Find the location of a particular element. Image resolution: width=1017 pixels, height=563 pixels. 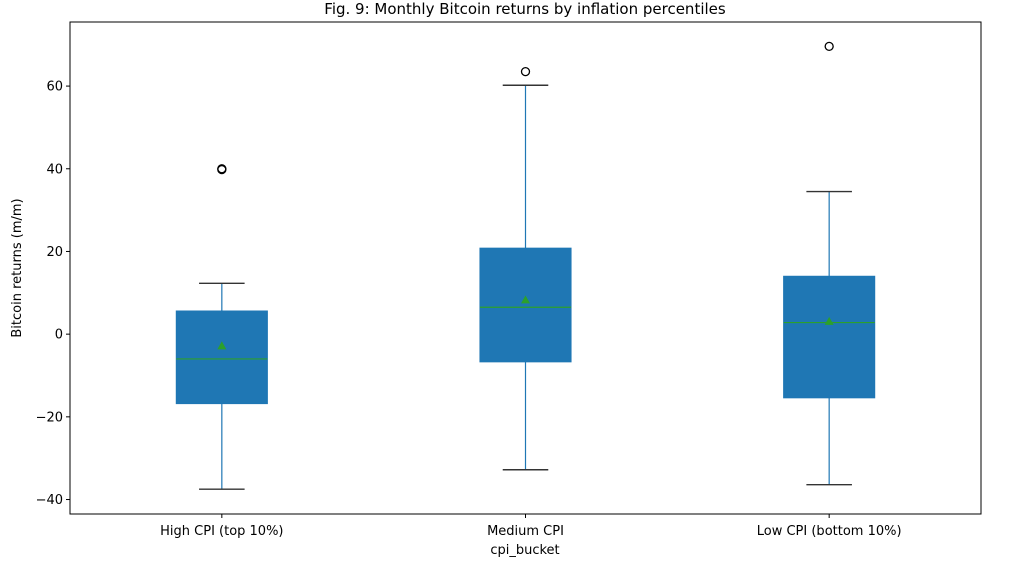

y-axis: −40 −20 0 20 40 60 is located at coordinates (53, 294).